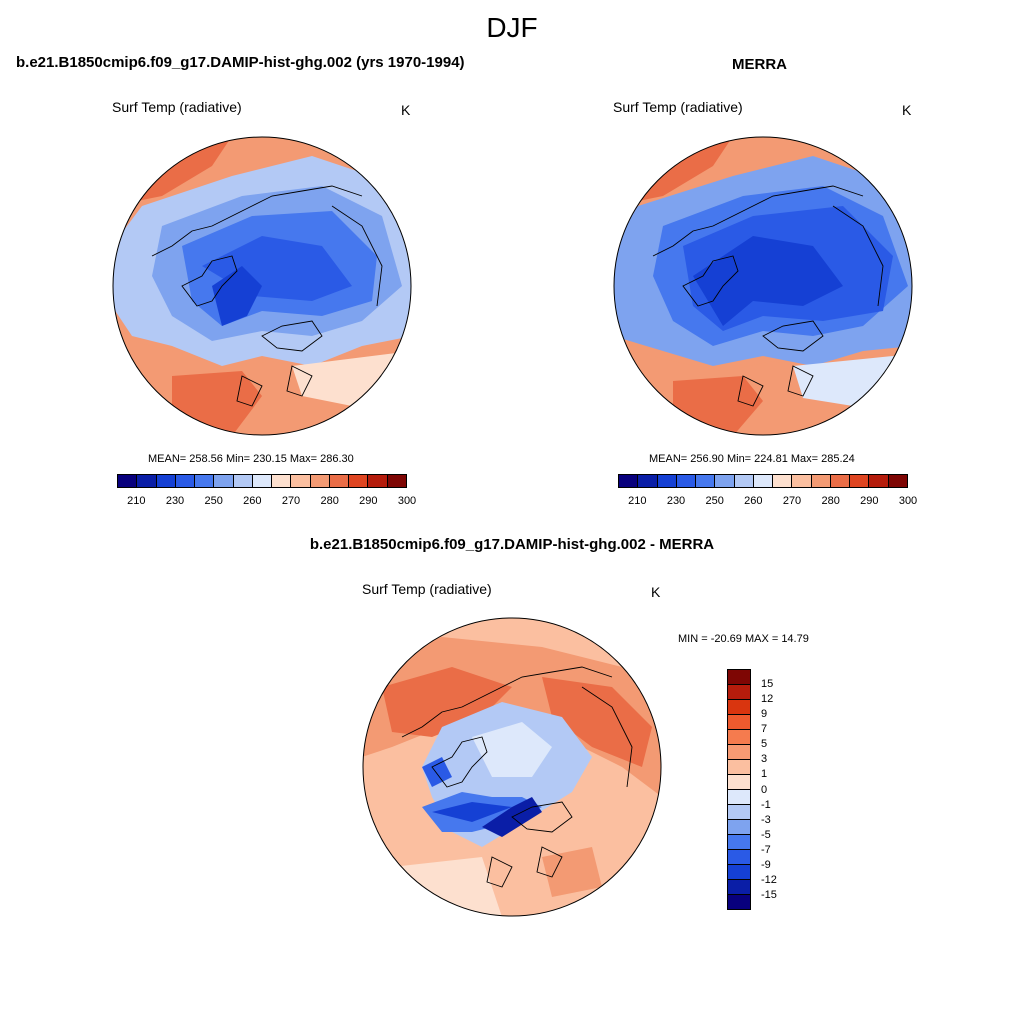 This screenshot has height=1024, width=1024. What do you see at coordinates (427, 589) in the screenshot?
I see `diff-variable-label: Surf Temp (radiative)` at bounding box center [427, 589].